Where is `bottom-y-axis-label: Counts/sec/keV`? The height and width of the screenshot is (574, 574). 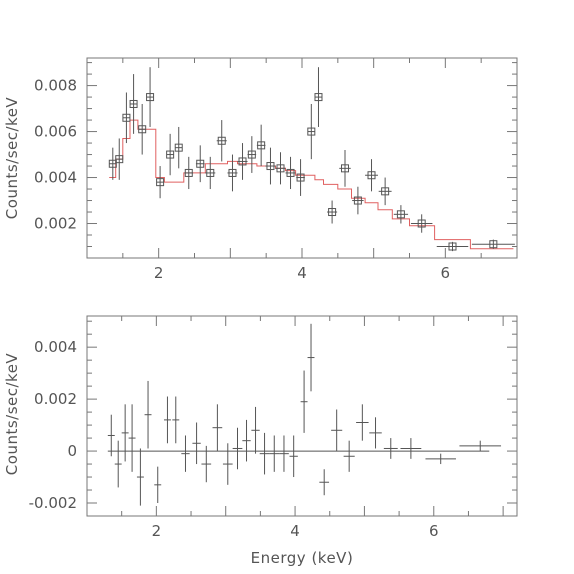 bottom-y-axis-label: Counts/sec/keV is located at coordinates (12, 414).